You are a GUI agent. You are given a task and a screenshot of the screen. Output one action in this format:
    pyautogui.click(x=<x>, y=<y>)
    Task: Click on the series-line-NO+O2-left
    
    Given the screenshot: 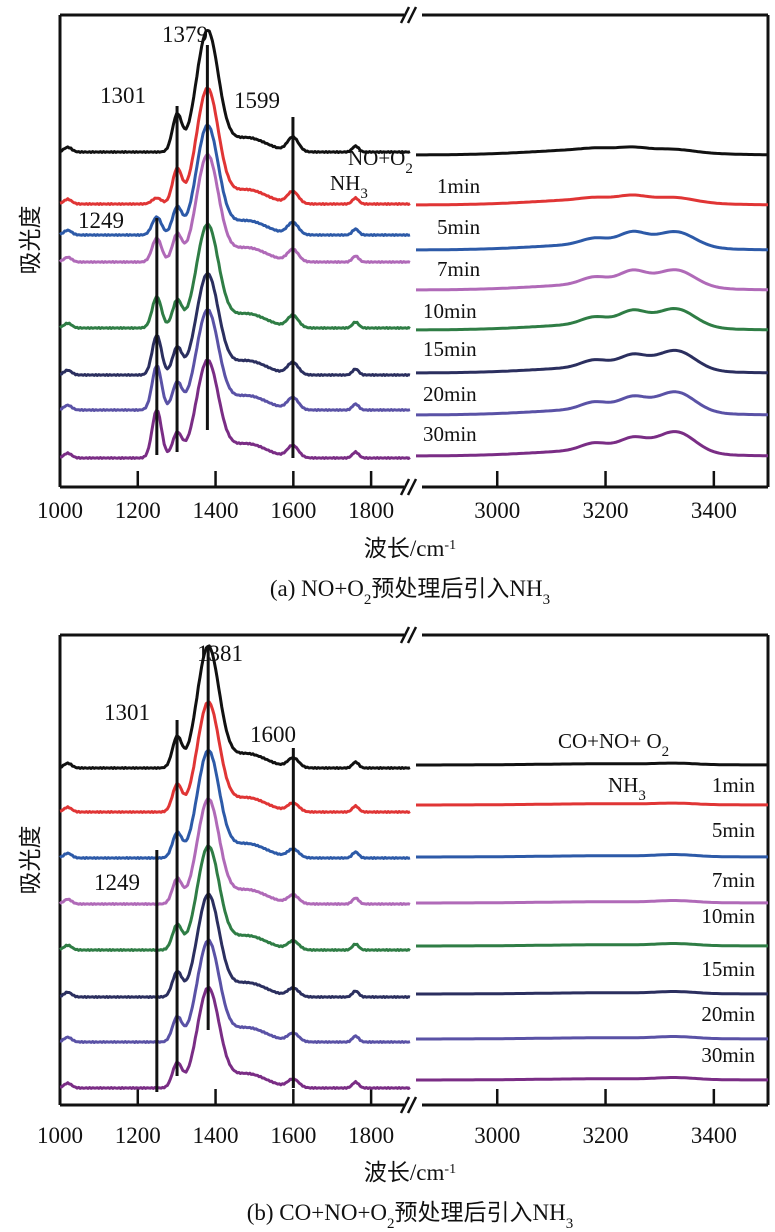 What is the action you would take?
    pyautogui.click(x=235, y=91)
    